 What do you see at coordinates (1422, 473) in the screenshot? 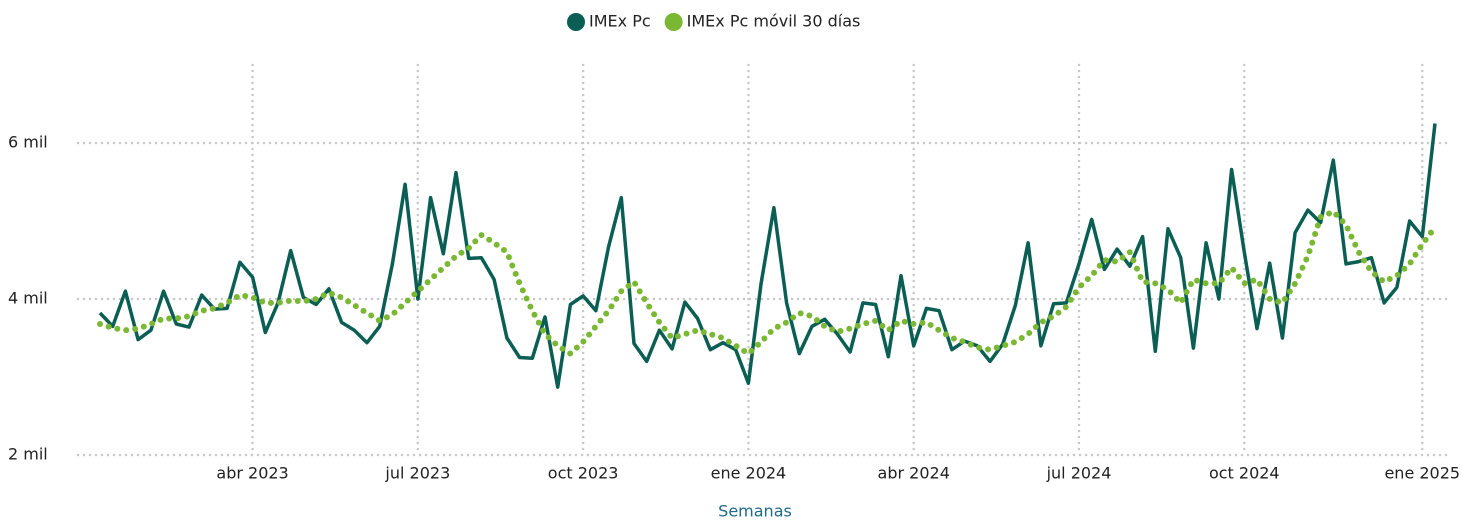
I see `x-tick-label: ene 2025` at bounding box center [1422, 473].